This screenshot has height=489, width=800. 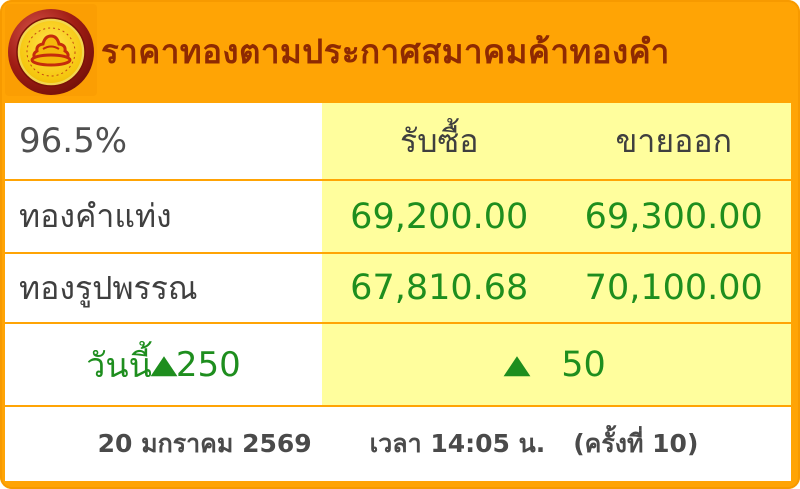 I want to click on gold-bar-sell-price: 69,300.00, so click(x=673, y=216).